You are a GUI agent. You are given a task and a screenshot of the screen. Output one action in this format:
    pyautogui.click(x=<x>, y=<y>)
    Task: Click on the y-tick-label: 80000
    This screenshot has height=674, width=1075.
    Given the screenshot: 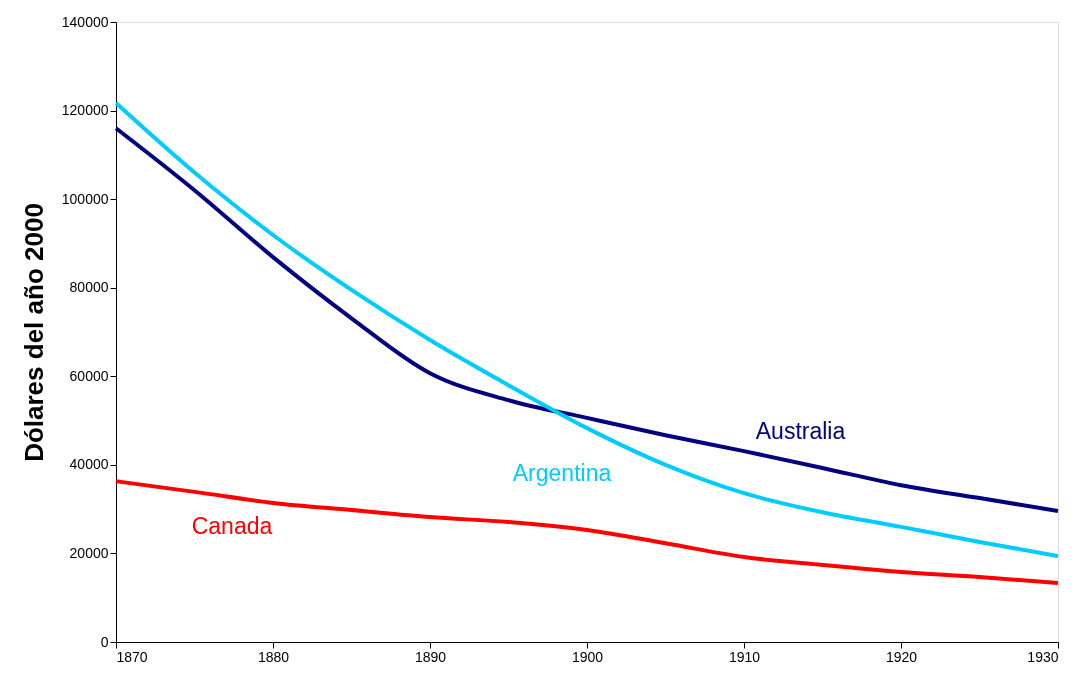 What is the action you would take?
    pyautogui.click(x=89, y=287)
    